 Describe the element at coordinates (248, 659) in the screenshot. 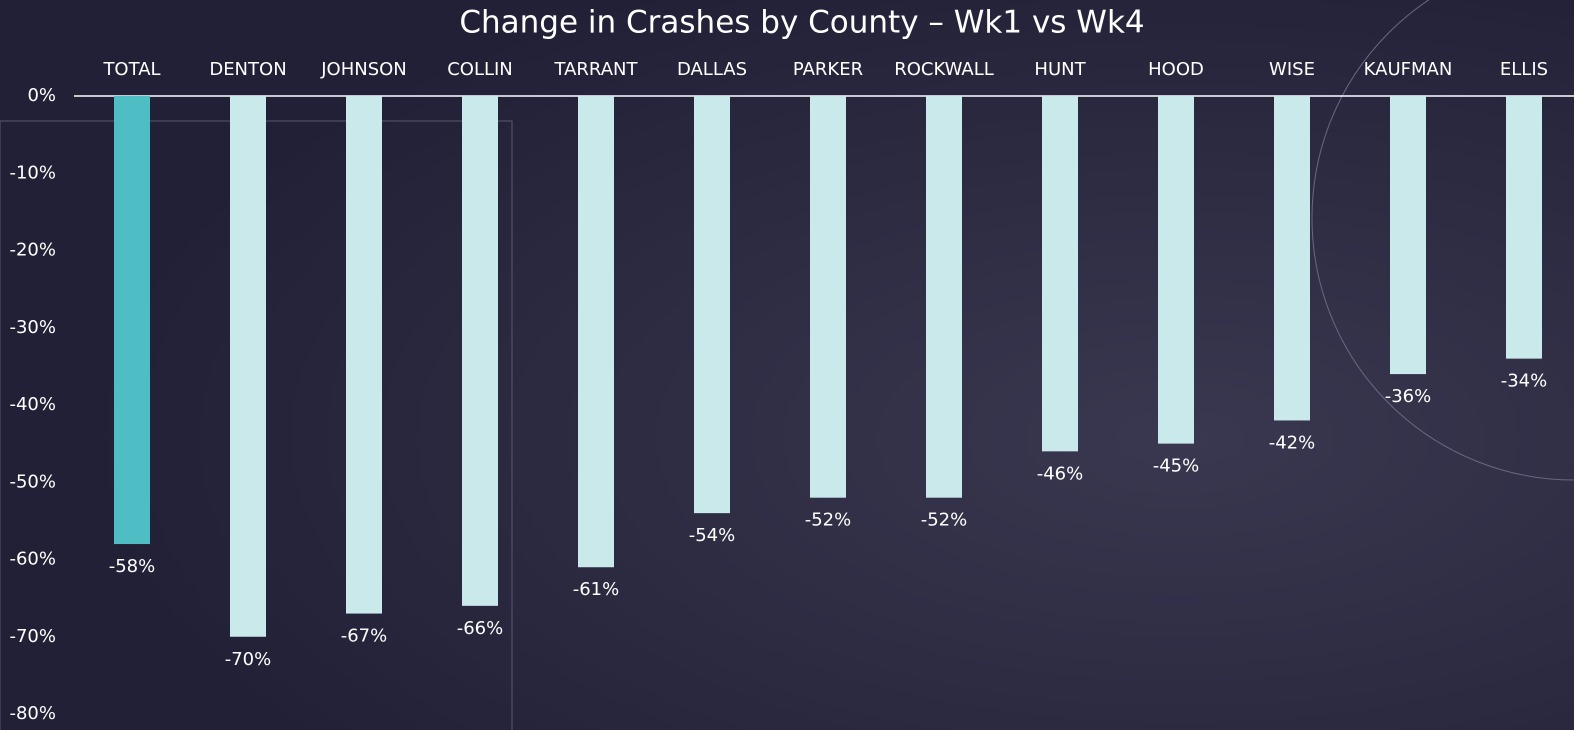

I see `value-label: -70%` at that location.